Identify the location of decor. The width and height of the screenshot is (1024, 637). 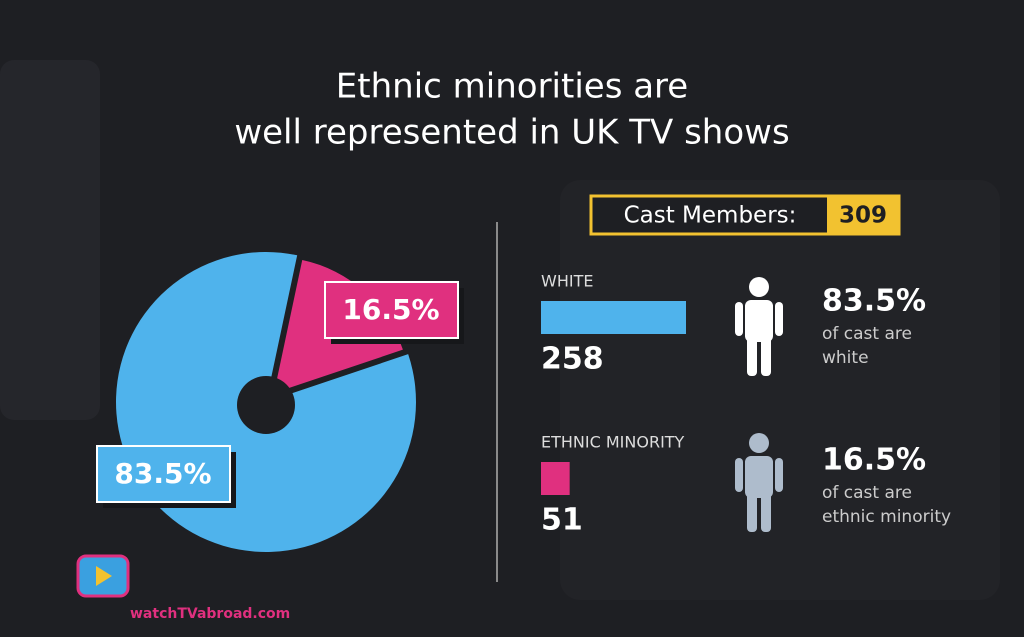
(50, 240).